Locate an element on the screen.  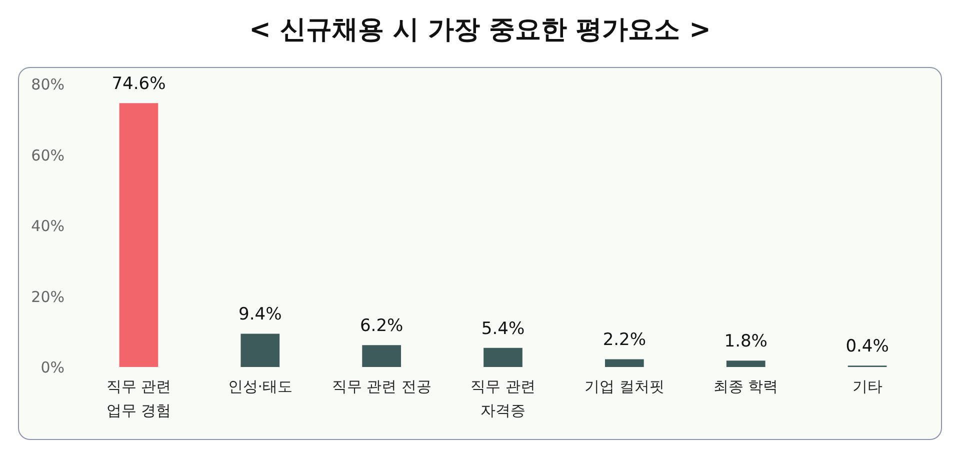
y-tick-label: 0% is located at coordinates (52, 367).